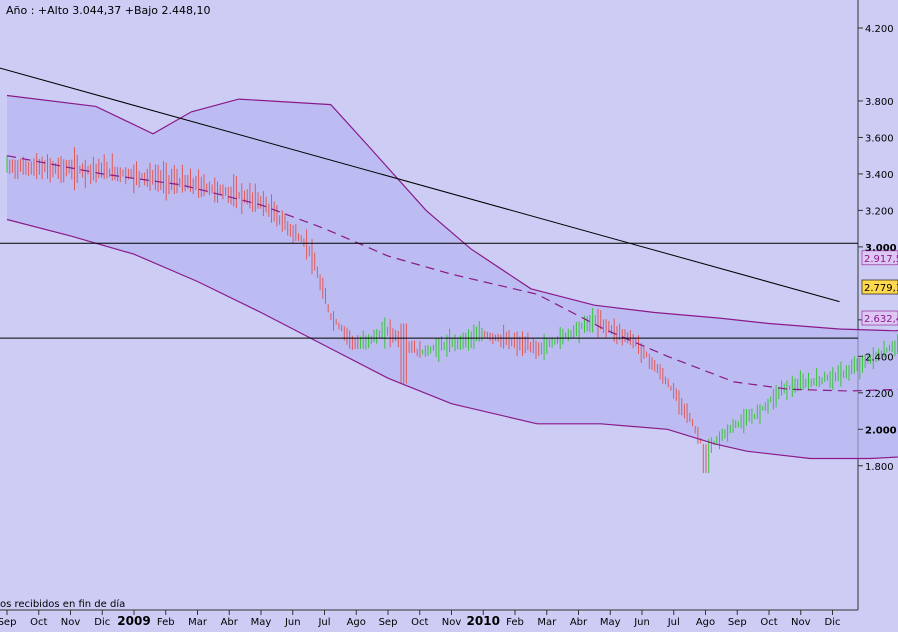  I want to click on y-tick-label: 3.400, so click(879, 175).